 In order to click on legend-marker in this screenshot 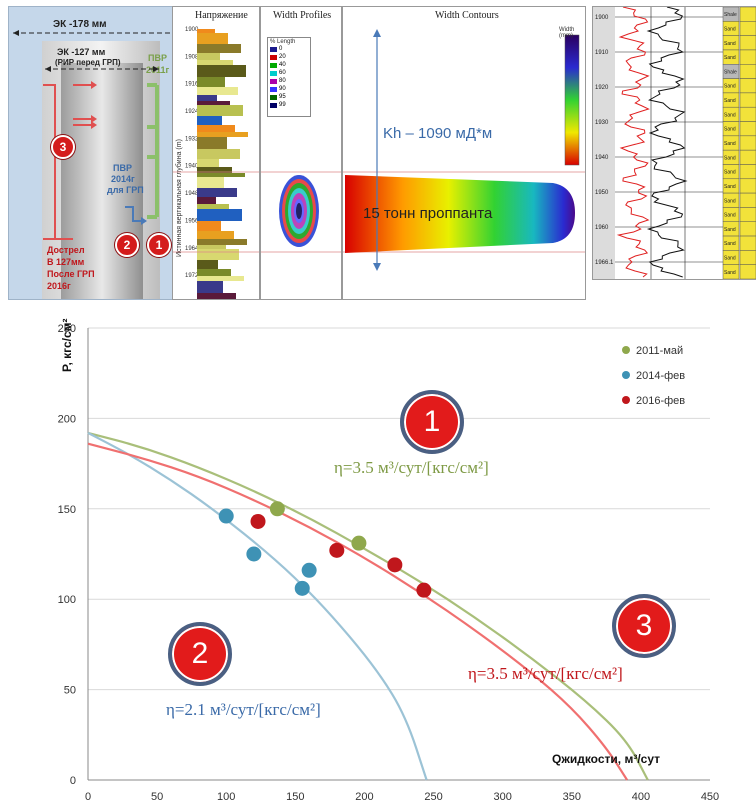, I will do `click(626, 375)`.